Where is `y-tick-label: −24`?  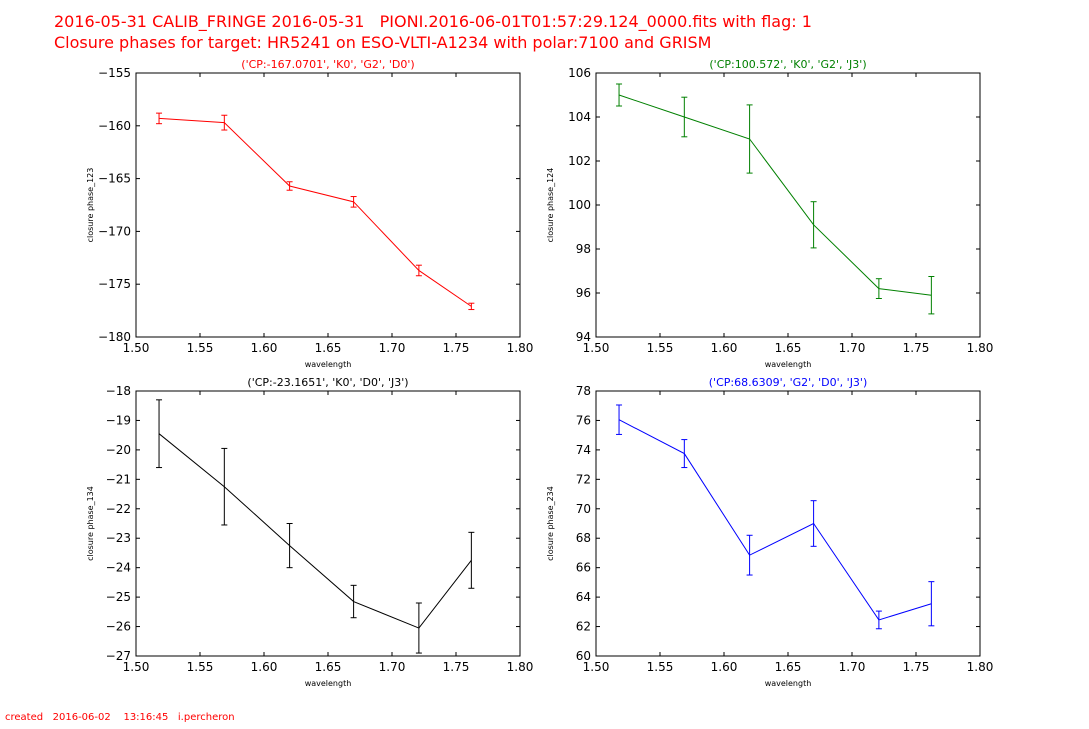
y-tick-label: −24 is located at coordinates (118, 568).